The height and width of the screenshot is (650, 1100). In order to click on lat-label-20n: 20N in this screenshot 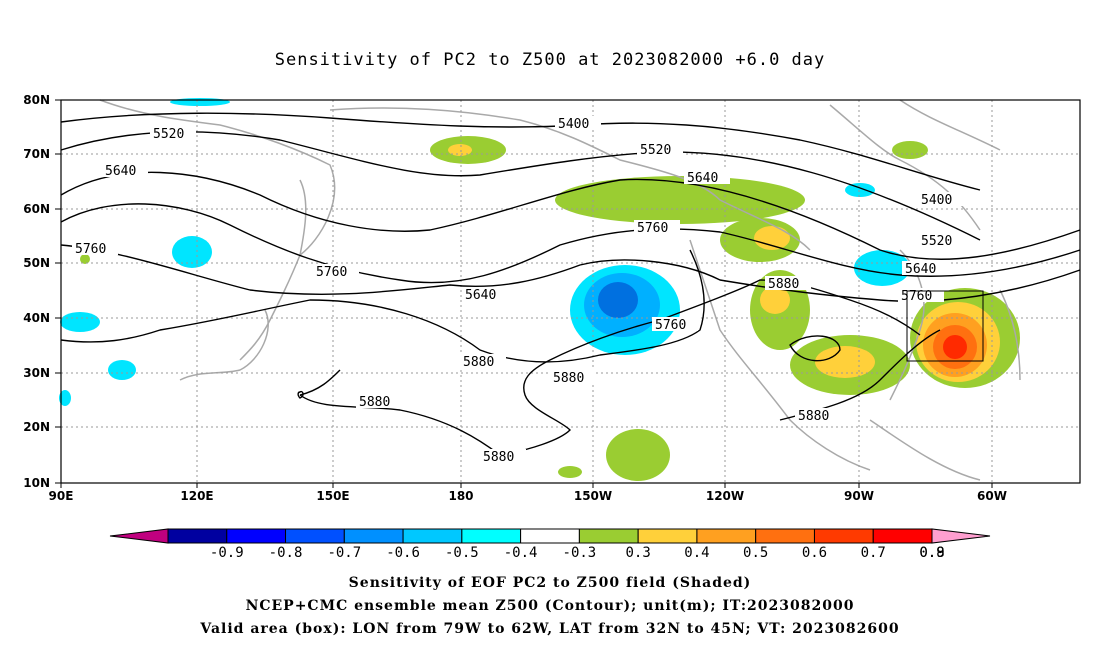, I will do `click(36, 427)`.